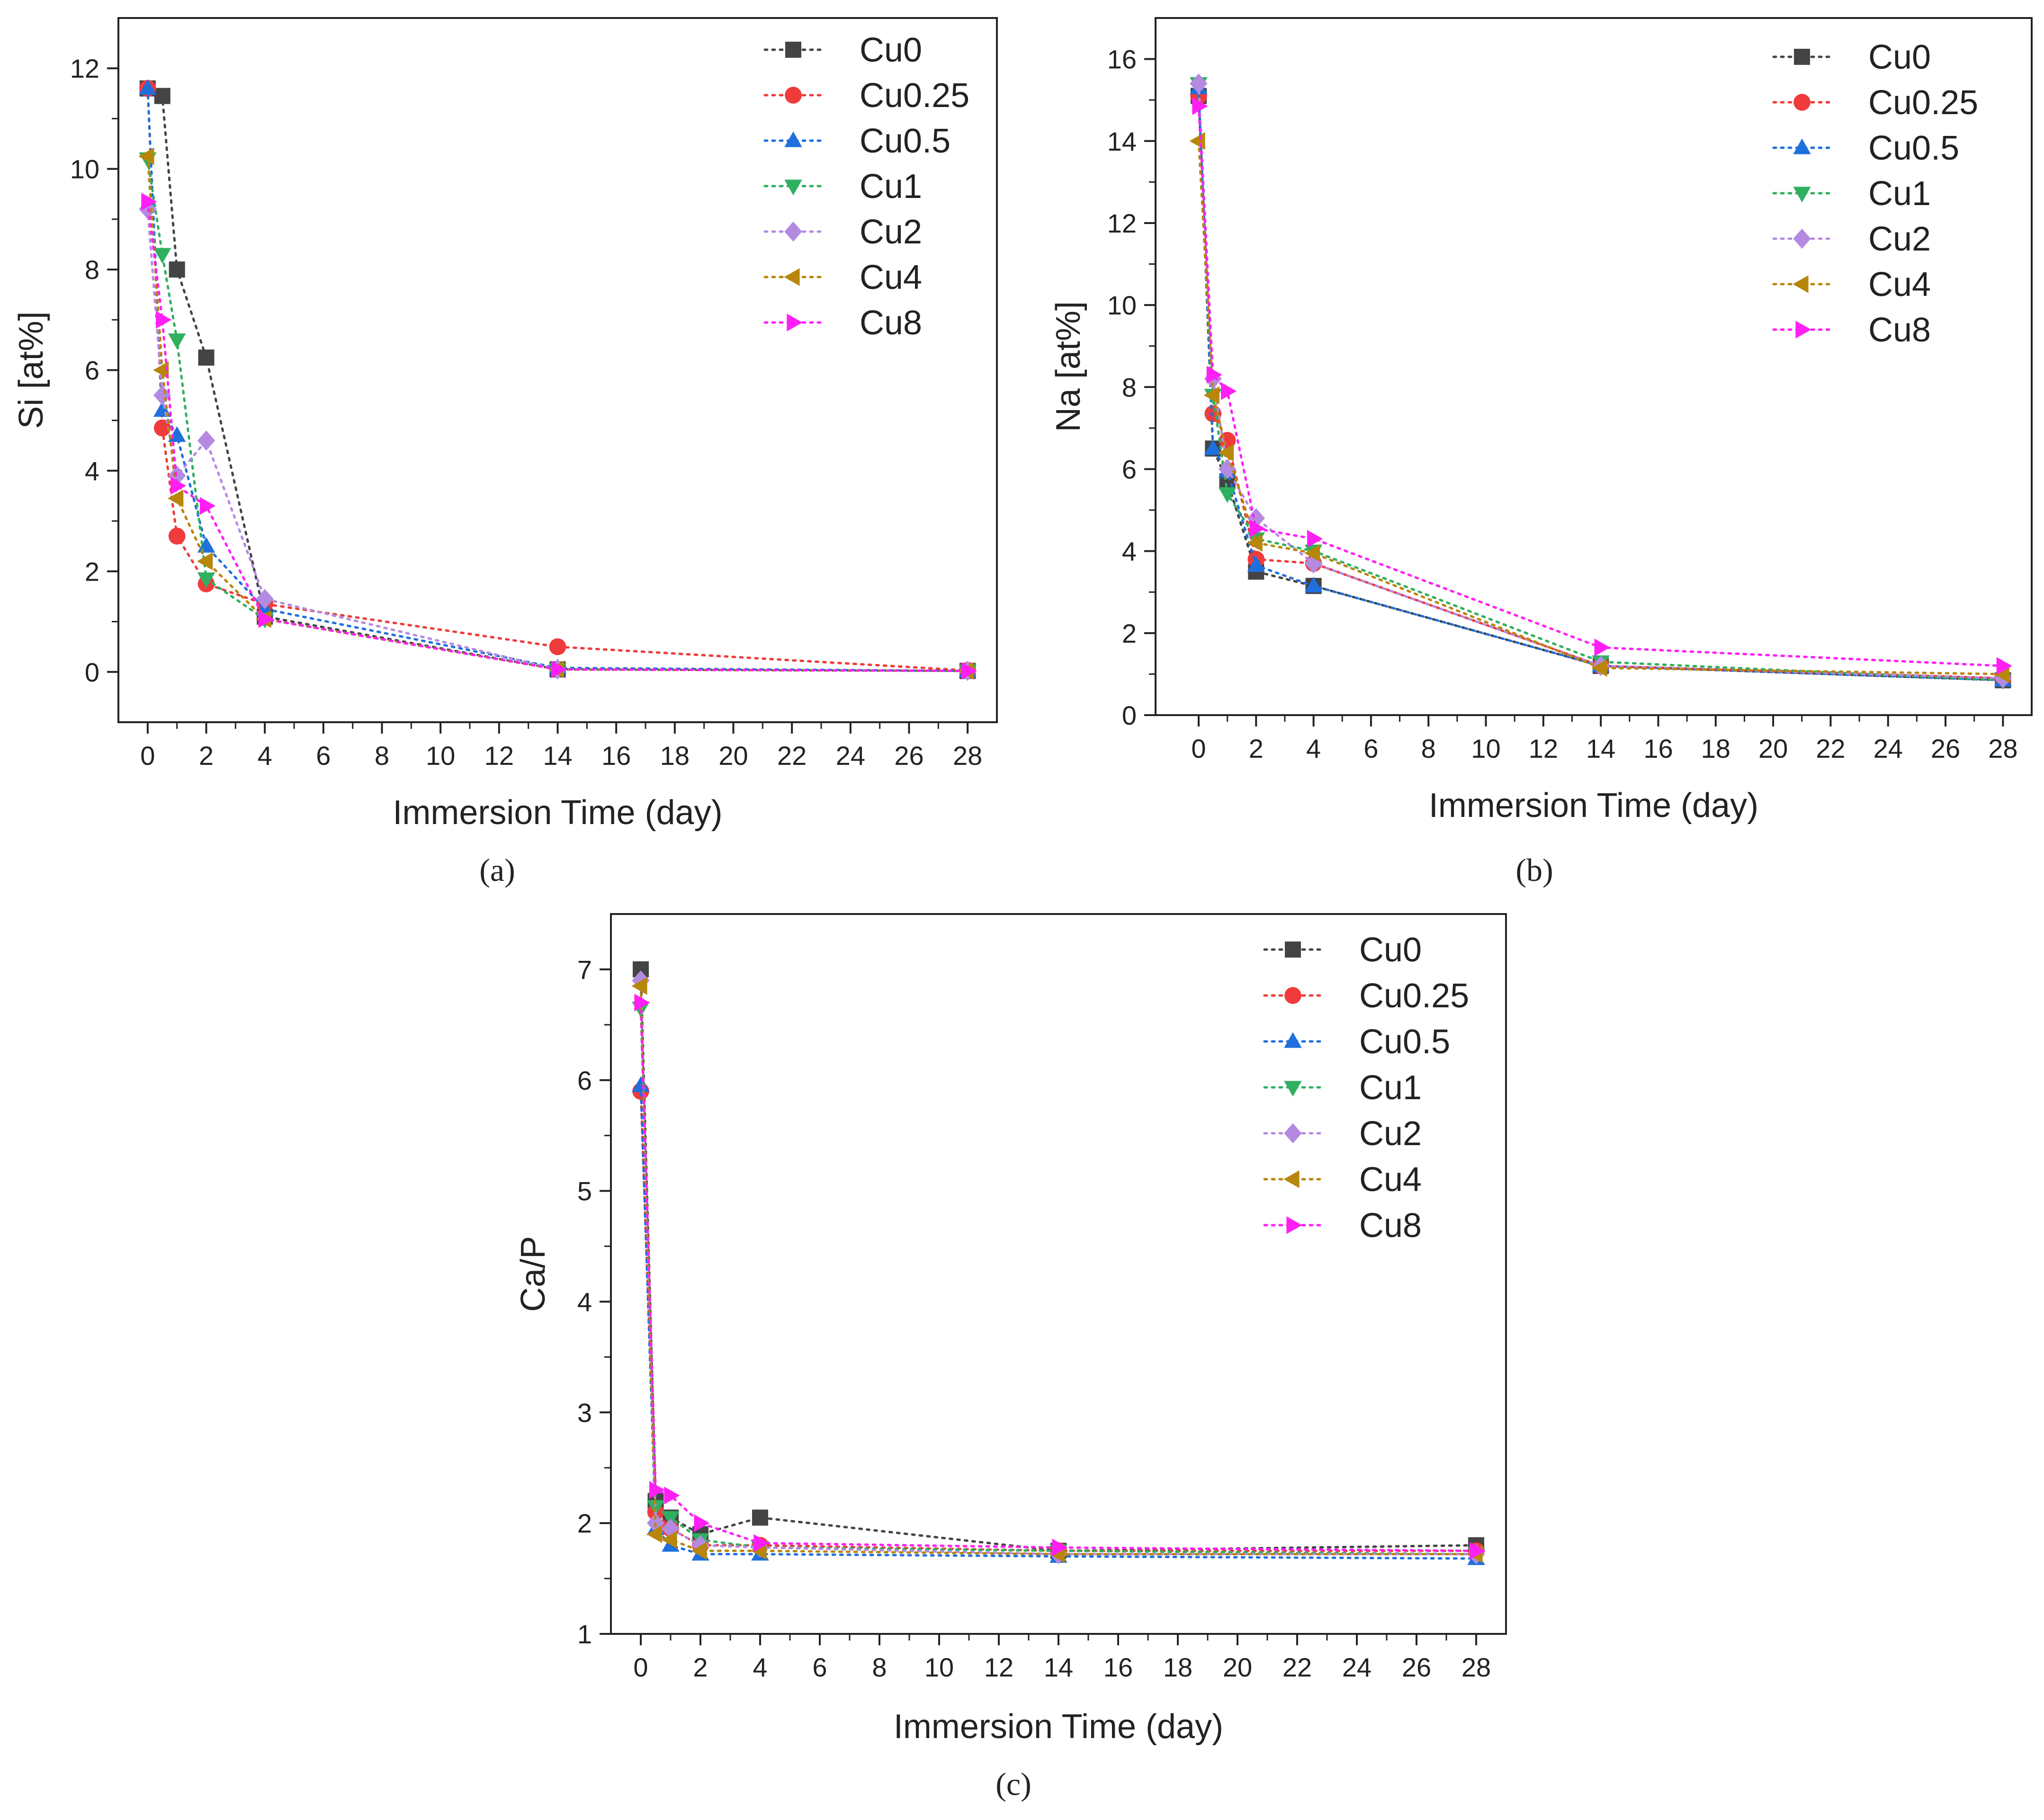 This screenshot has width=2044, height=1820. Describe the element at coordinates (584, 1412) in the screenshot. I see `y-tick-label: 3` at that location.